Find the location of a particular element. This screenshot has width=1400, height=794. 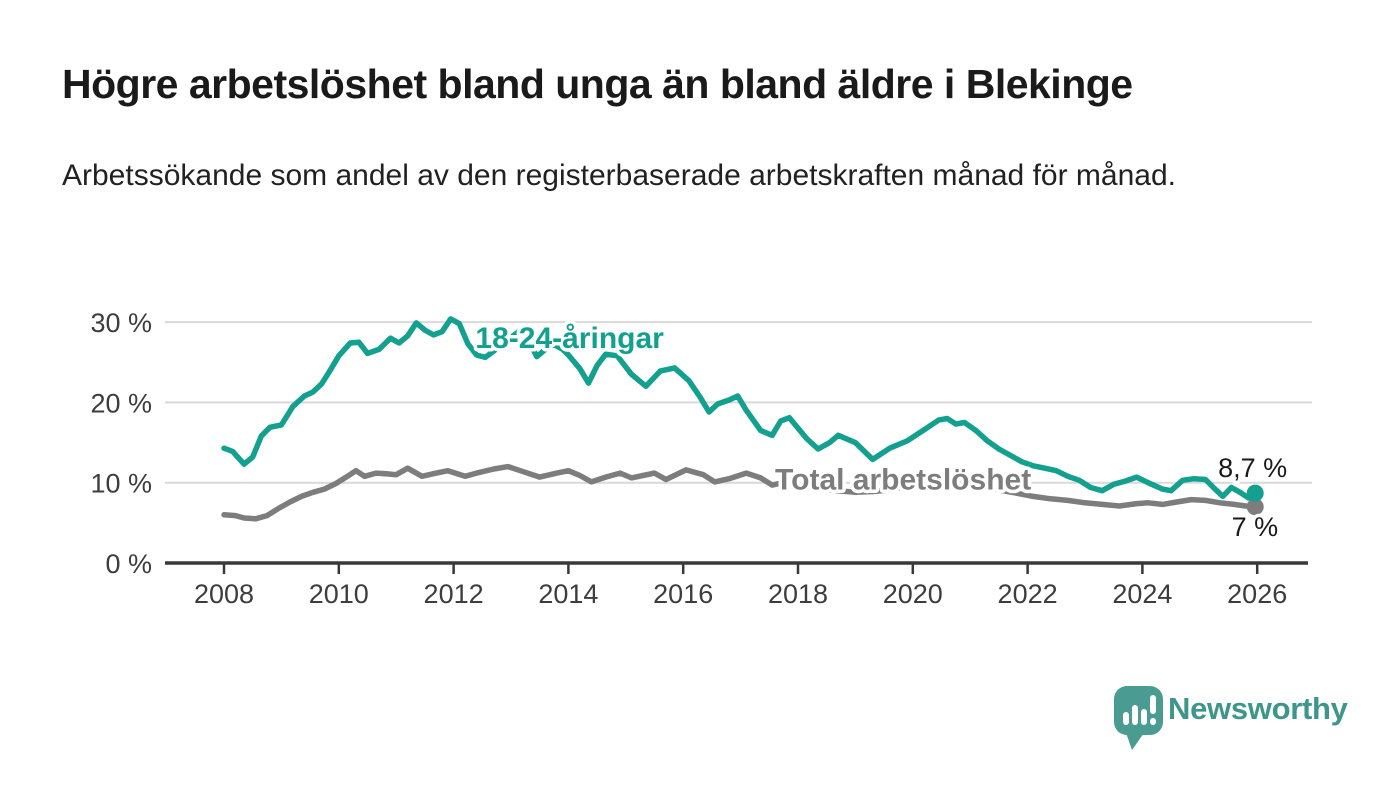

series-label-18-24: 18-24-åringar is located at coordinates (569, 338).